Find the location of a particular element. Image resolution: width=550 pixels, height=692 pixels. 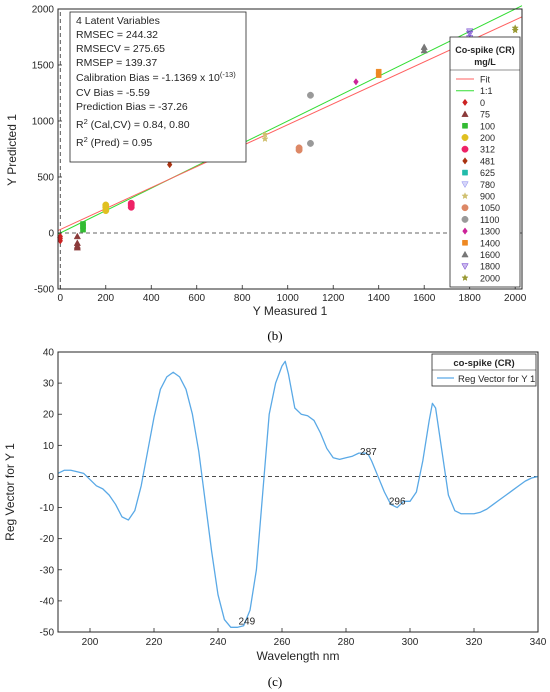

c-xtick-label: 280 is located at coordinates (346, 642).